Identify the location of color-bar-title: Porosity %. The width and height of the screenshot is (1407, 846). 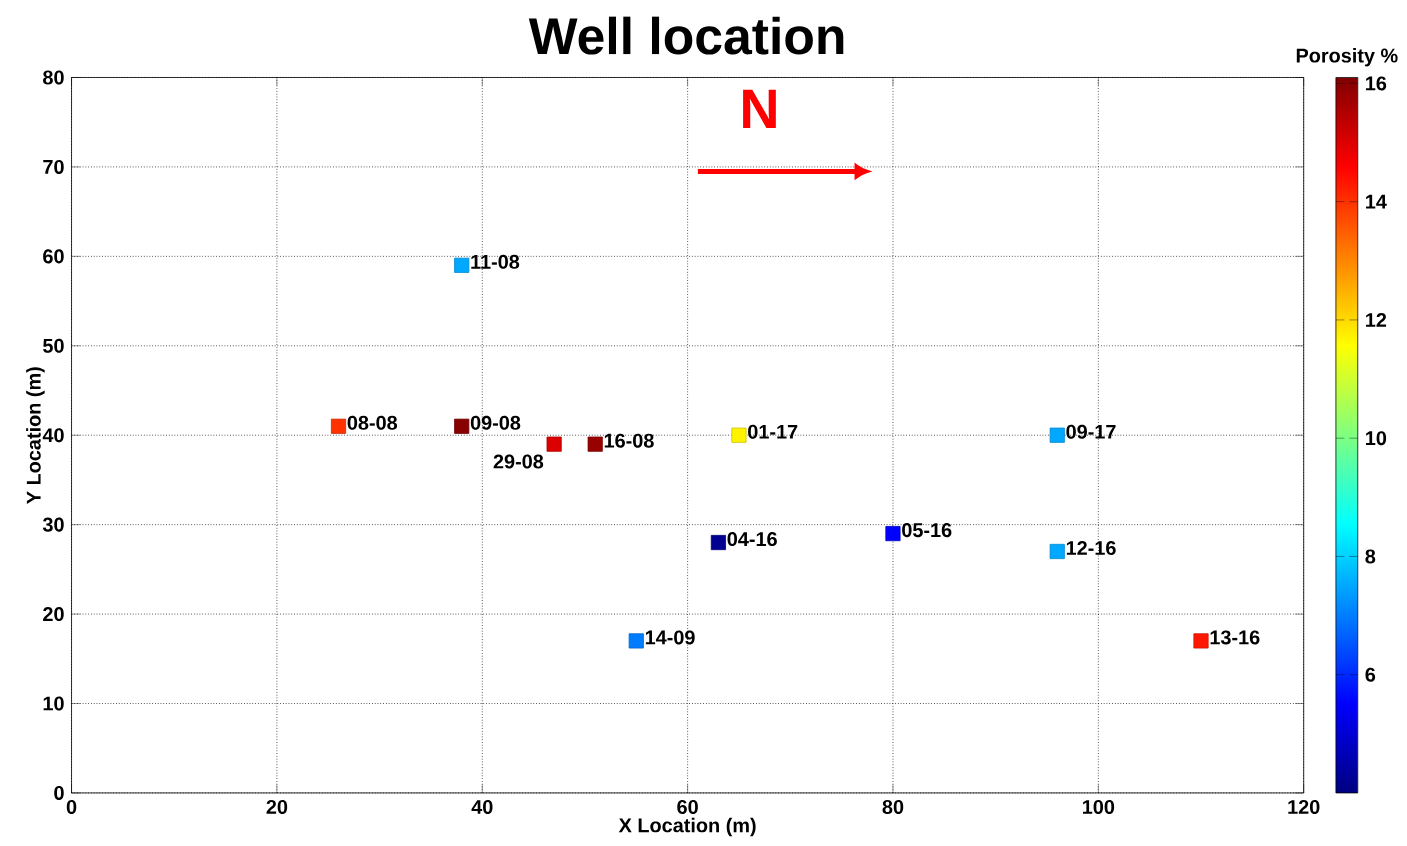
(1347, 57).